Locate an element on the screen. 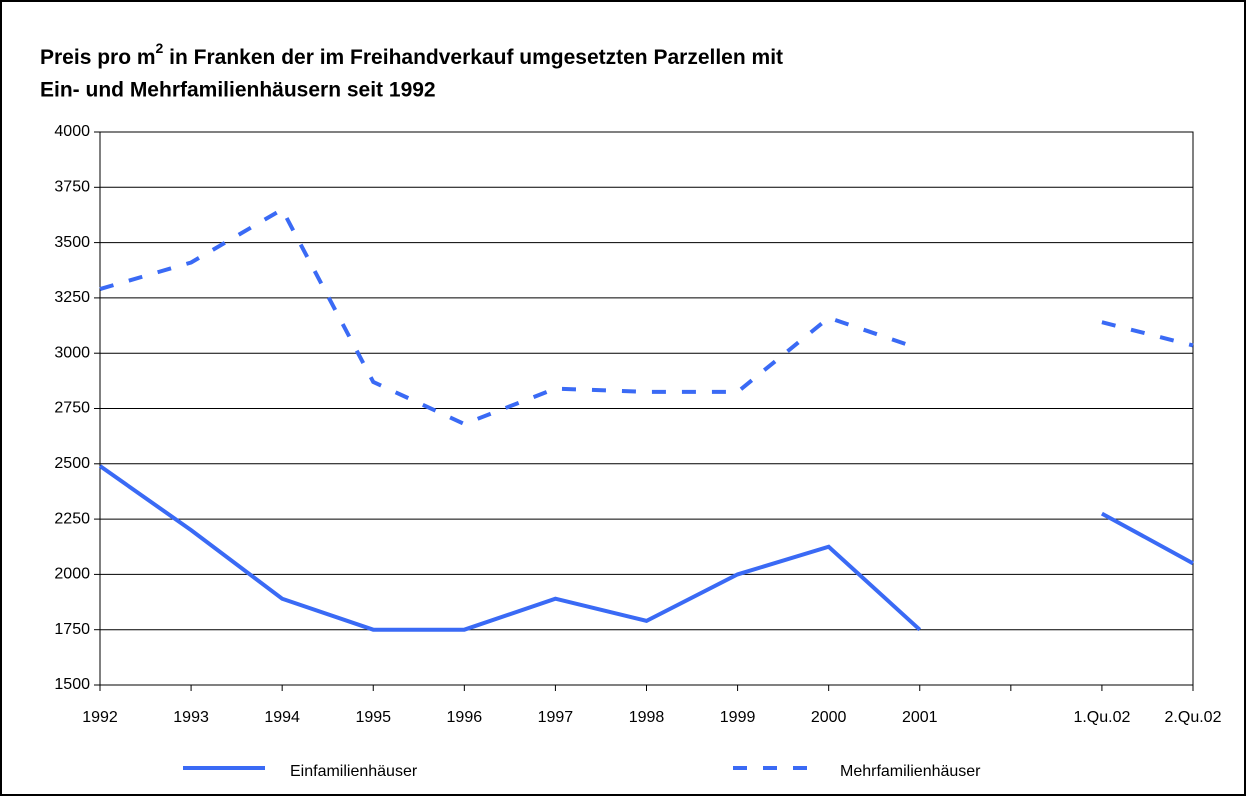  x-tick-label: 1995 is located at coordinates (373, 717).